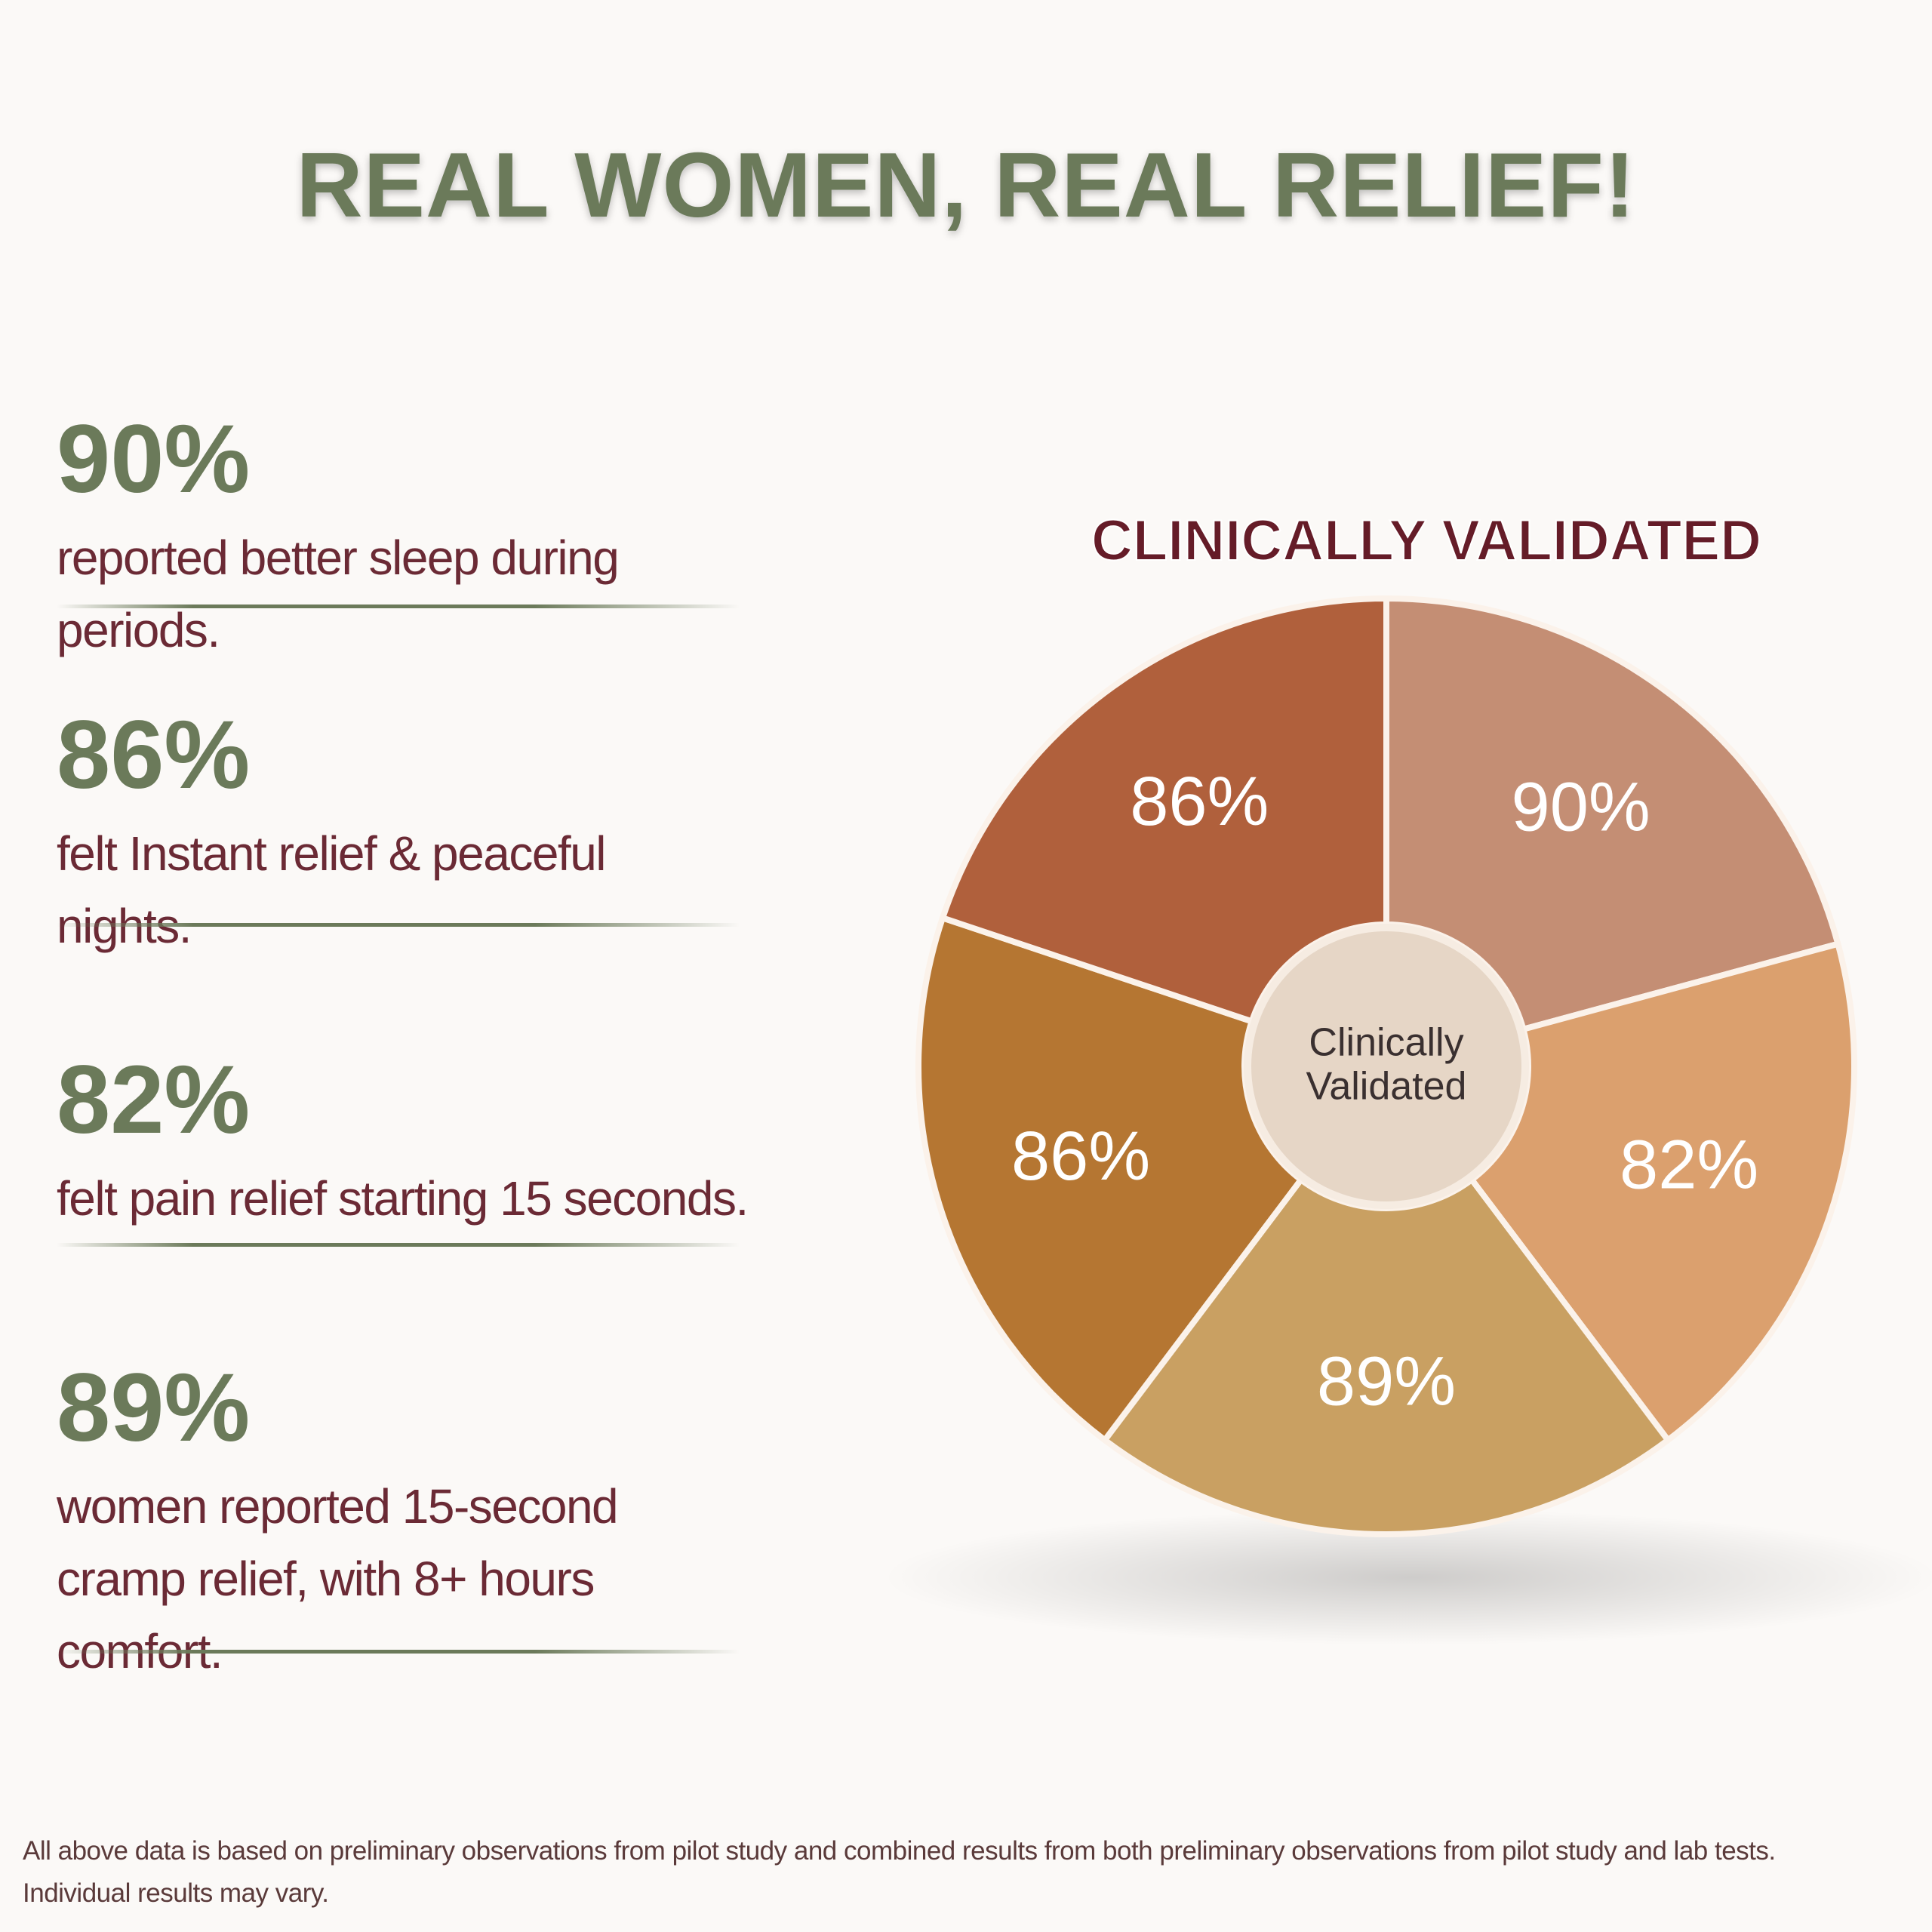  I want to click on center-label: Validated, so click(1386, 1087).